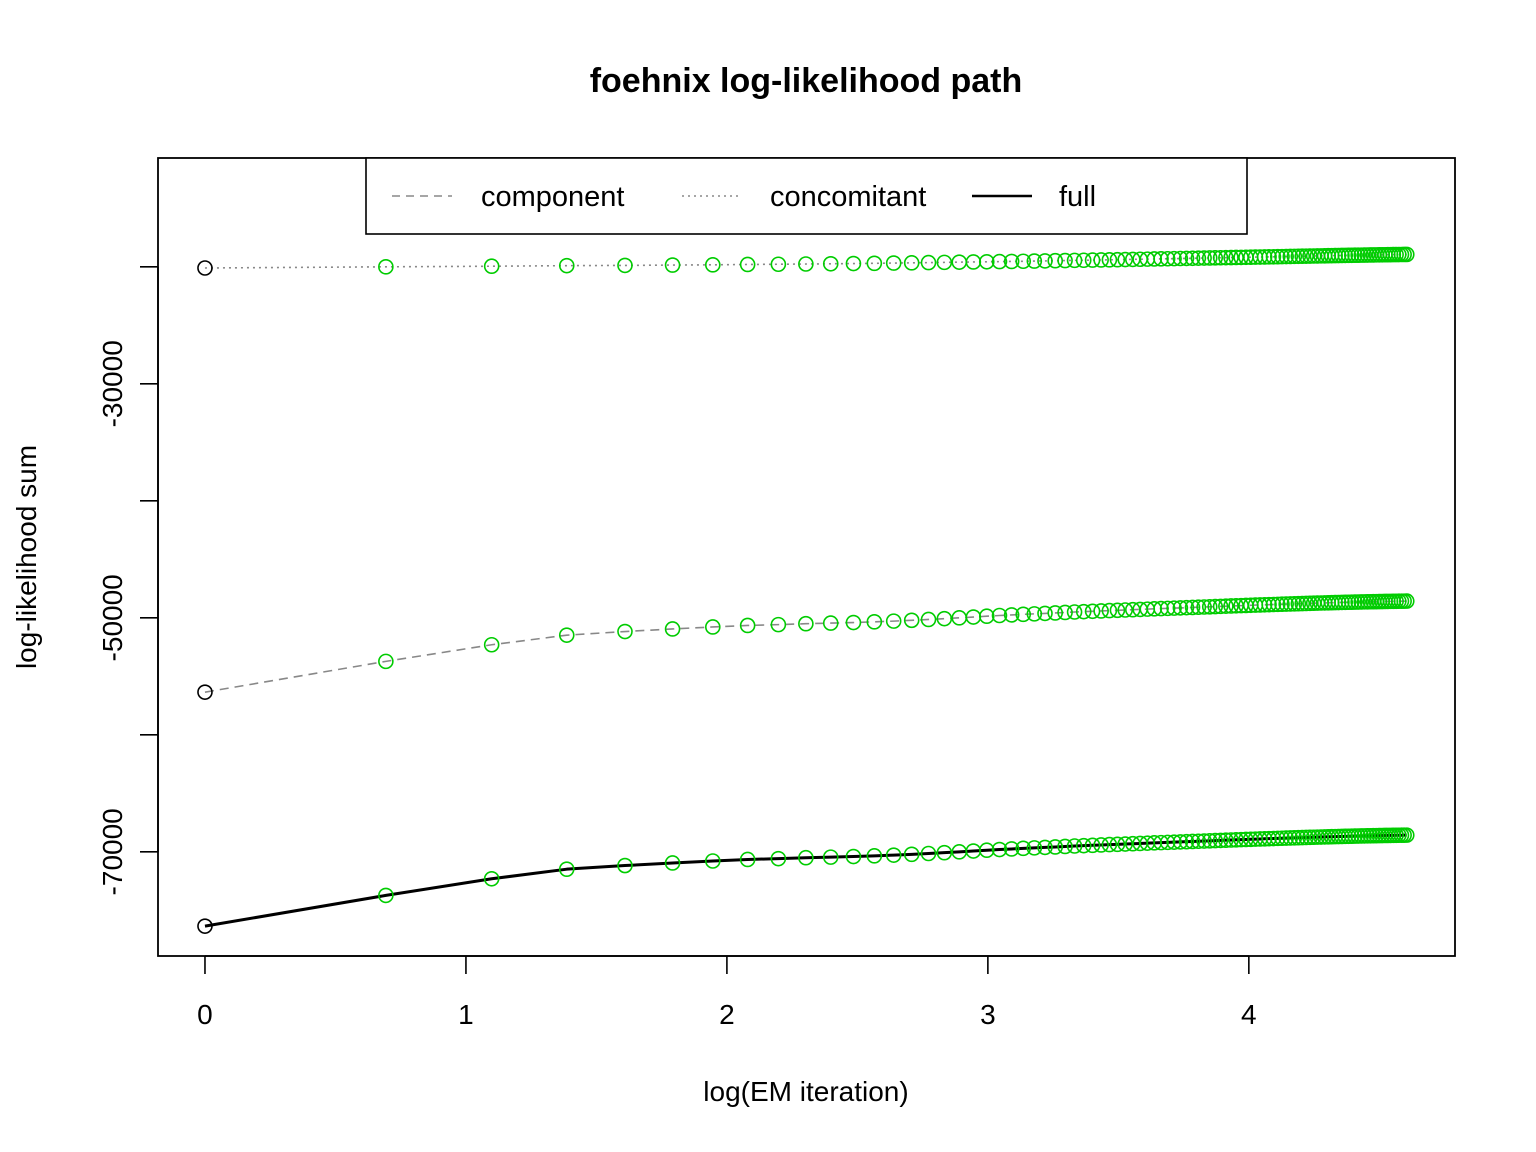  I want to click on series-line-full, so click(805, 880).